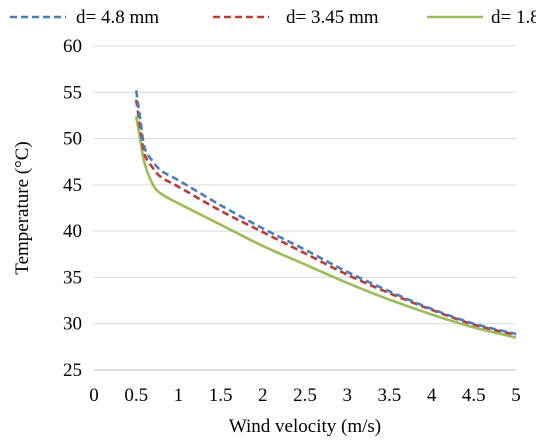  What do you see at coordinates (513, 17) in the screenshot?
I see `legend-label: d= 1.83 mm` at bounding box center [513, 17].